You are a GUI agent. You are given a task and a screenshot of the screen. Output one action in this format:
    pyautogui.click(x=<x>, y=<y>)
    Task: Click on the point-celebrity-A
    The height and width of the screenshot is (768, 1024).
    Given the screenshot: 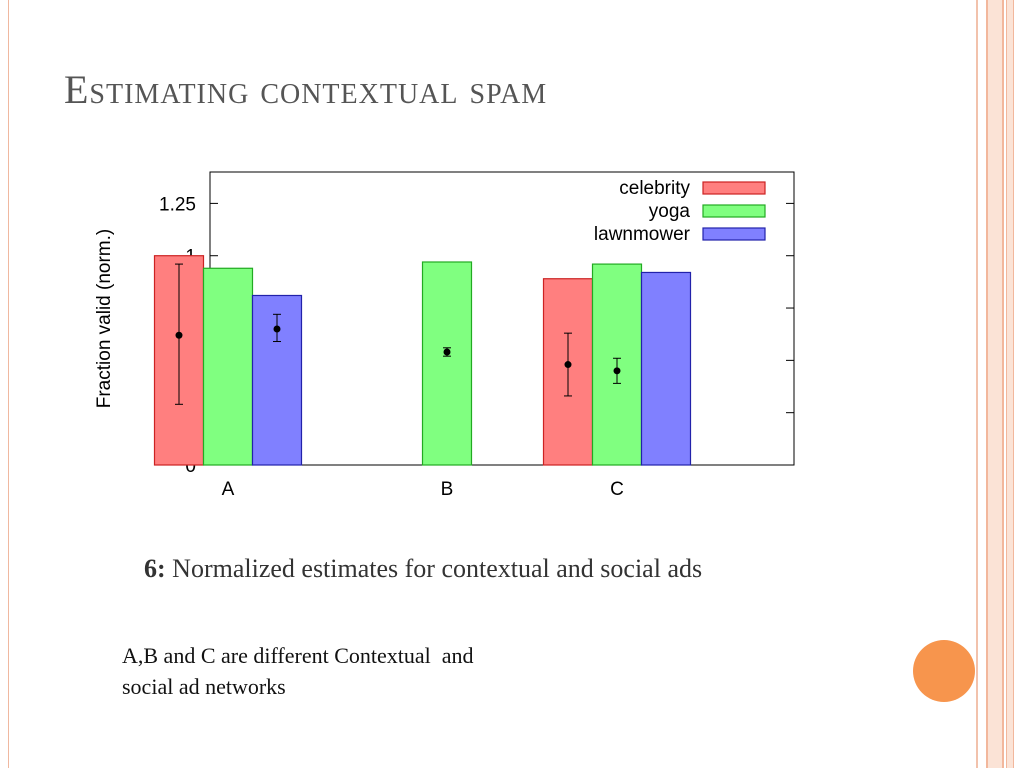 What is the action you would take?
    pyautogui.click(x=179, y=335)
    